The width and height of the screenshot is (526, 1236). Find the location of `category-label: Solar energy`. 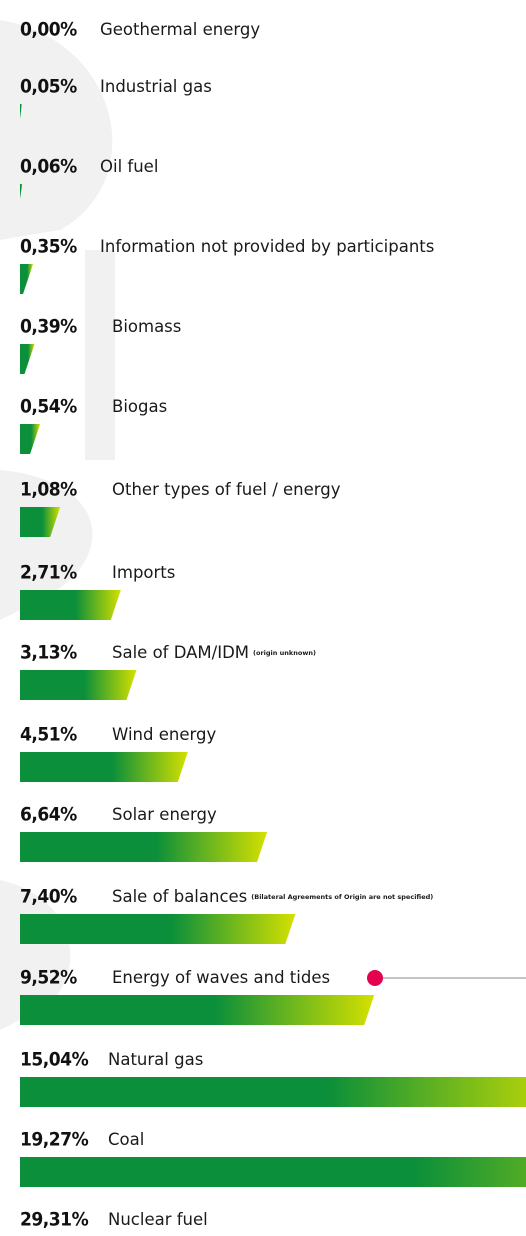

category-label: Solar energy is located at coordinates (164, 814).